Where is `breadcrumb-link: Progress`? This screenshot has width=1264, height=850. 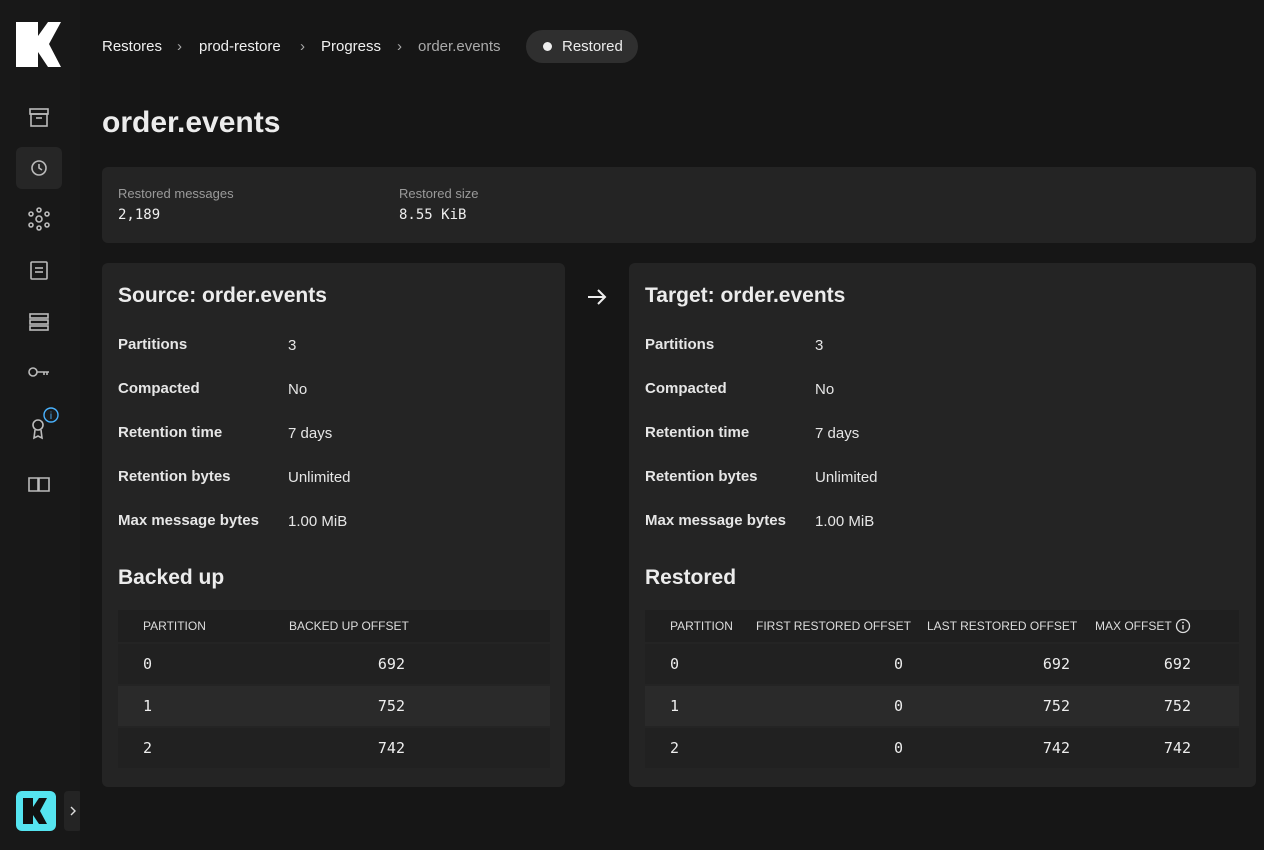
breadcrumb-link: Progress is located at coordinates (351, 46).